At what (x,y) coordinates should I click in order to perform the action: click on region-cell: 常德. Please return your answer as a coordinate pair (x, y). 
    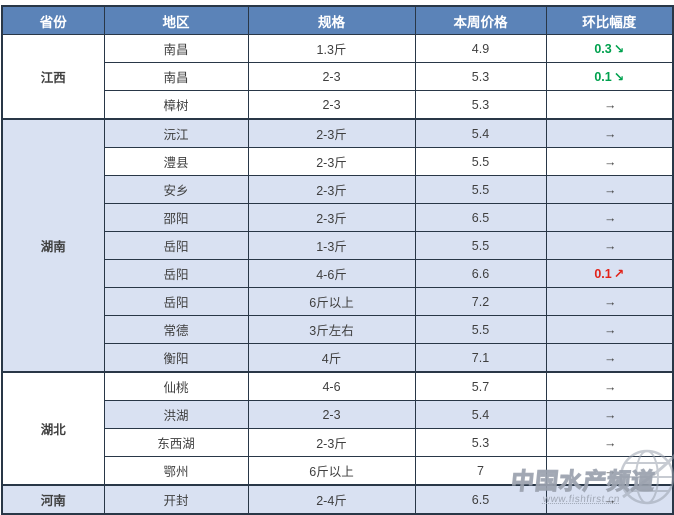
    Looking at the image, I should click on (176, 329).